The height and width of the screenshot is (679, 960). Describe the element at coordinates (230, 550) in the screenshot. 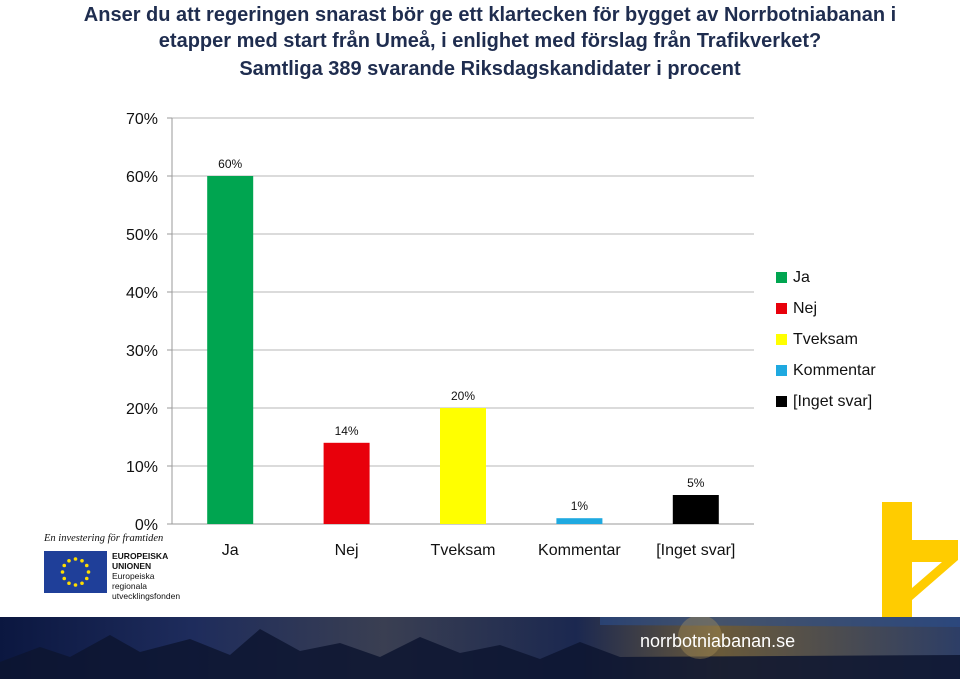

I see `x-tick-label: Ja` at that location.